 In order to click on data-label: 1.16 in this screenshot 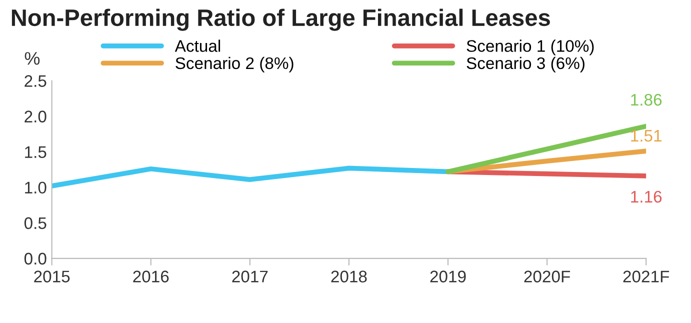, I will do `click(646, 196)`.